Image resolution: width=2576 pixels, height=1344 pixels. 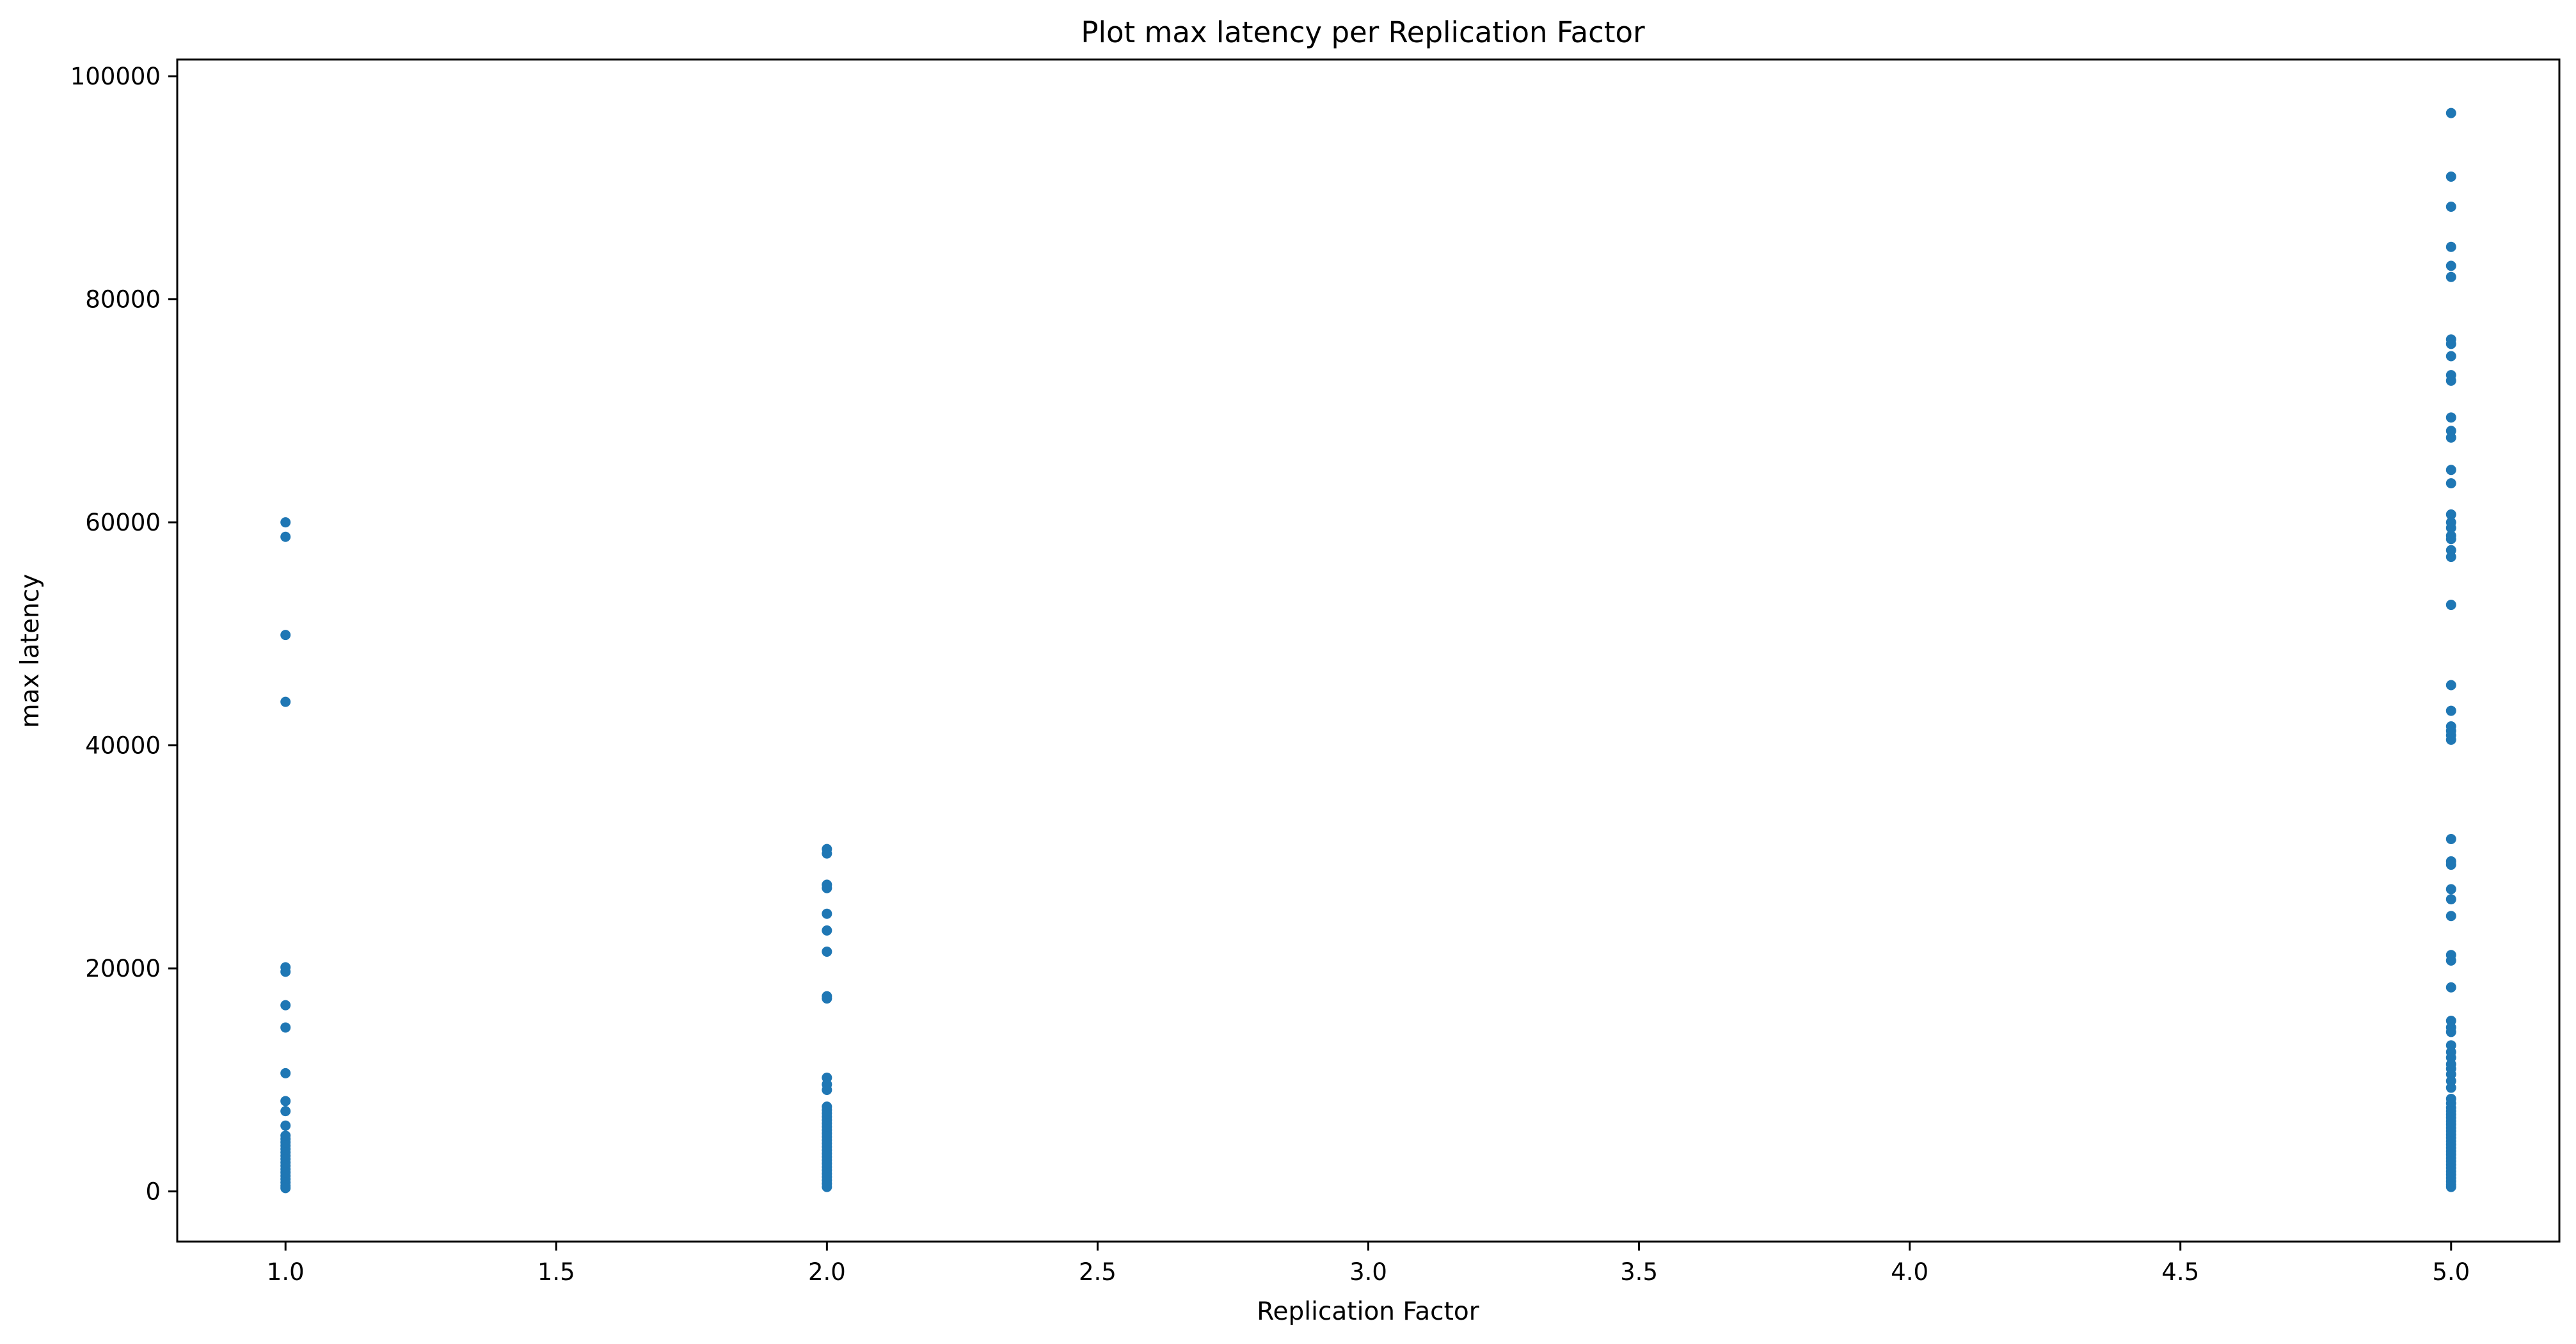 What do you see at coordinates (2451, 1272) in the screenshot?
I see `x-tick-label: 5.0` at bounding box center [2451, 1272].